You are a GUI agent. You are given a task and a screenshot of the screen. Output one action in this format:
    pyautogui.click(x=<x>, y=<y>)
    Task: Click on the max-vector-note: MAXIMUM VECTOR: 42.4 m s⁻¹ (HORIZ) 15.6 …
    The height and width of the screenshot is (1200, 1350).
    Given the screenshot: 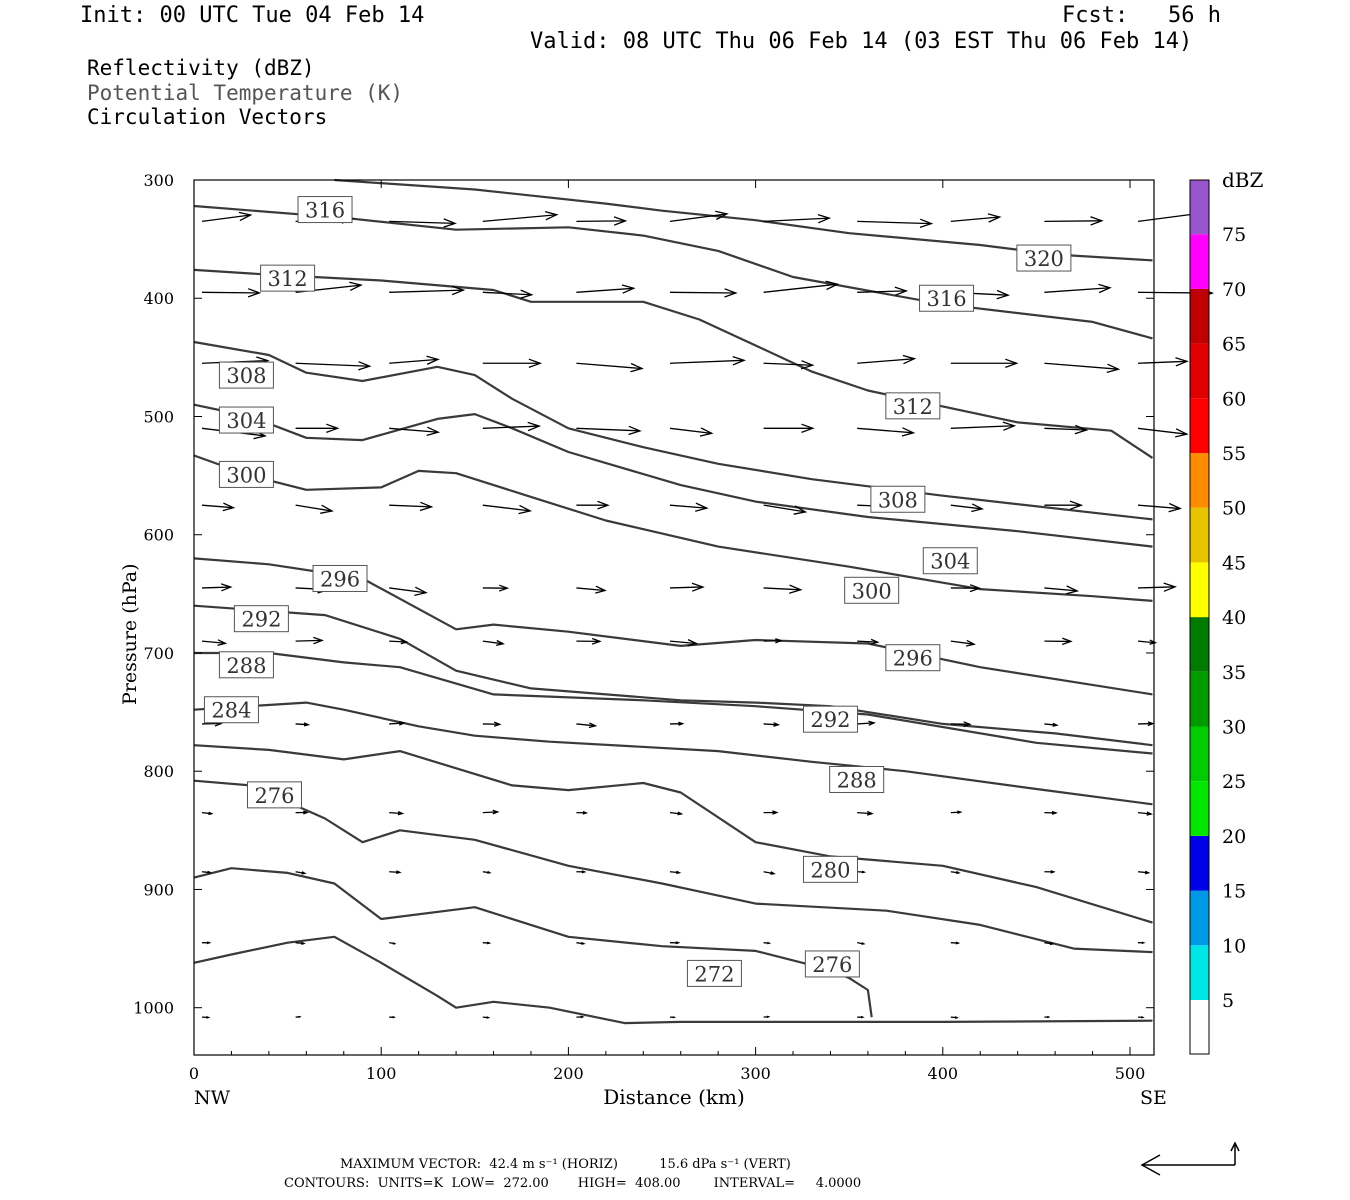 What is the action you would take?
    pyautogui.click(x=565, y=1164)
    